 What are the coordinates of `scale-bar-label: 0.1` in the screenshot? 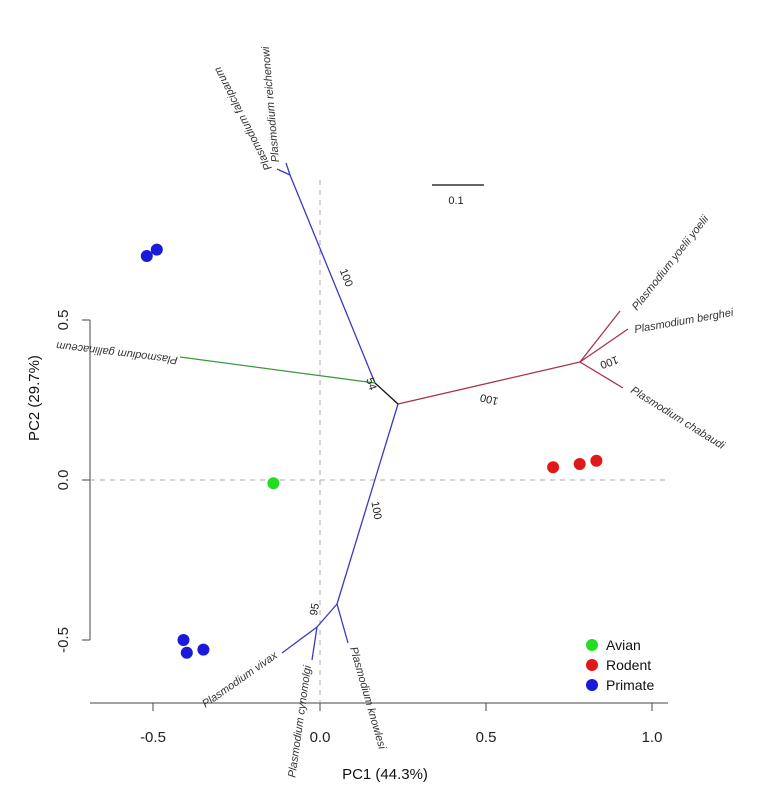 It's located at (455, 201).